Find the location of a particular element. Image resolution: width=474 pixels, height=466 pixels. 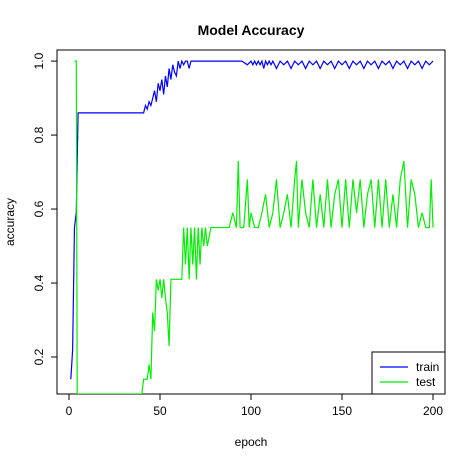

legend-box is located at coordinates (408, 373).